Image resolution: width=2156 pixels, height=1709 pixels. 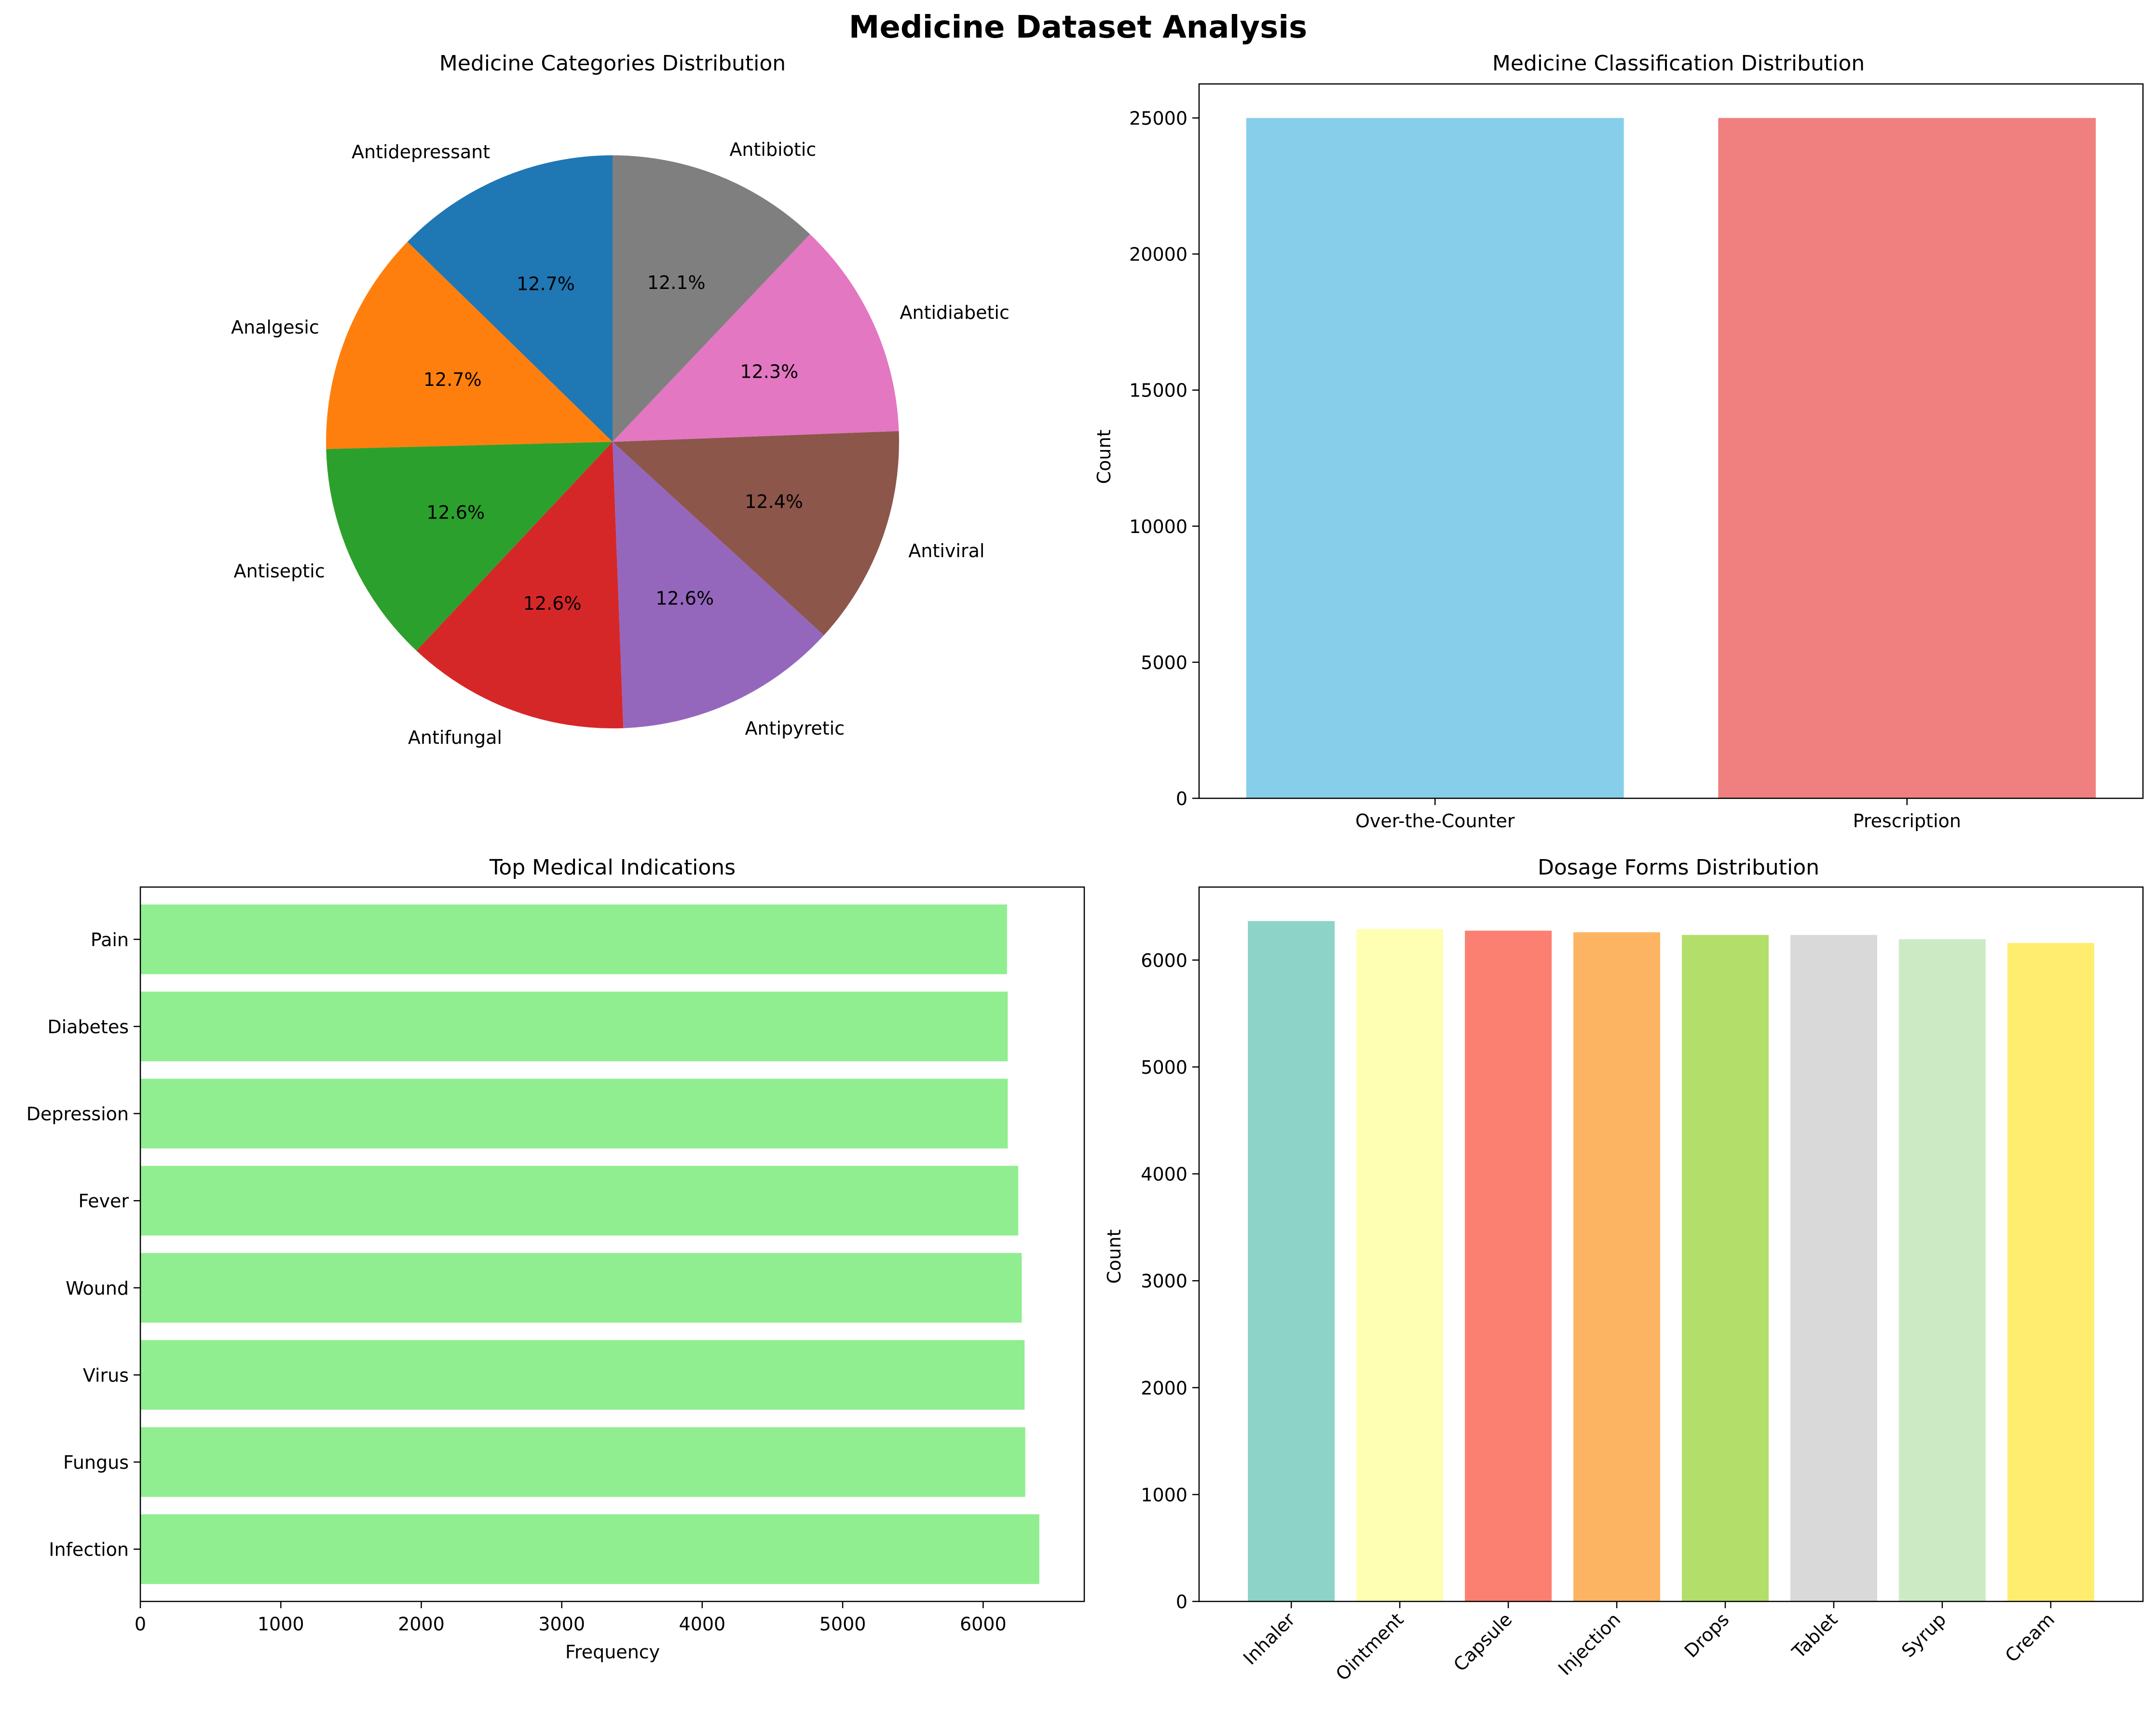 What do you see at coordinates (88, 1027) in the screenshot?
I see `y-tick-label: Diabetes` at bounding box center [88, 1027].